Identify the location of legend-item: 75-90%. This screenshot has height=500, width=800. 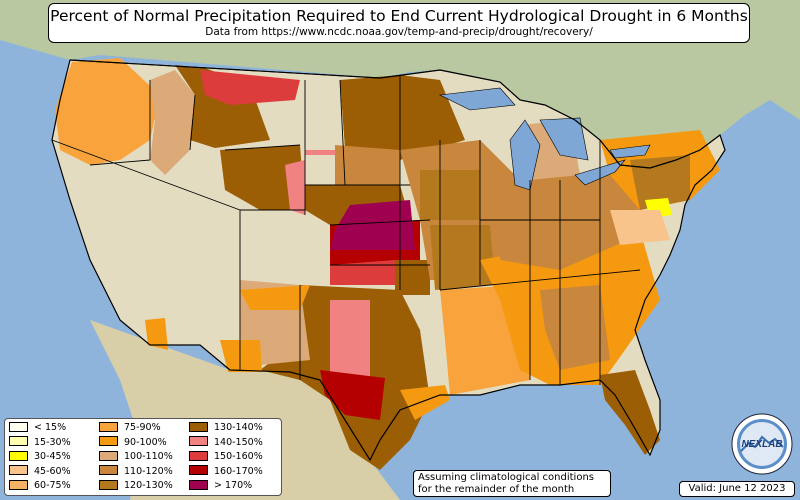
(130, 427).